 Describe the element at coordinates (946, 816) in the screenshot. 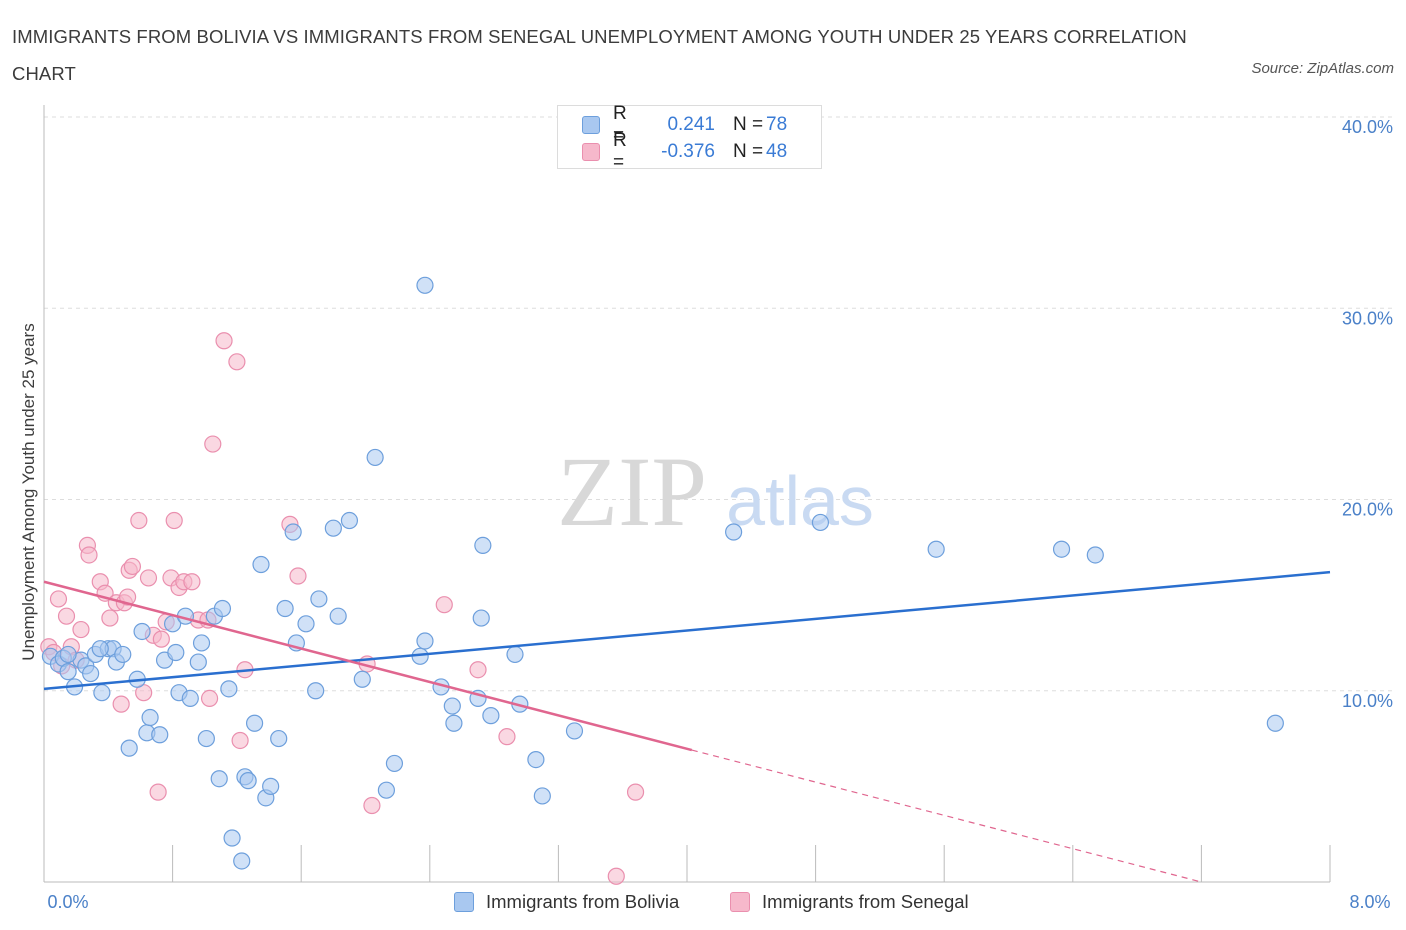

I see `senegal-trend-extension` at that location.